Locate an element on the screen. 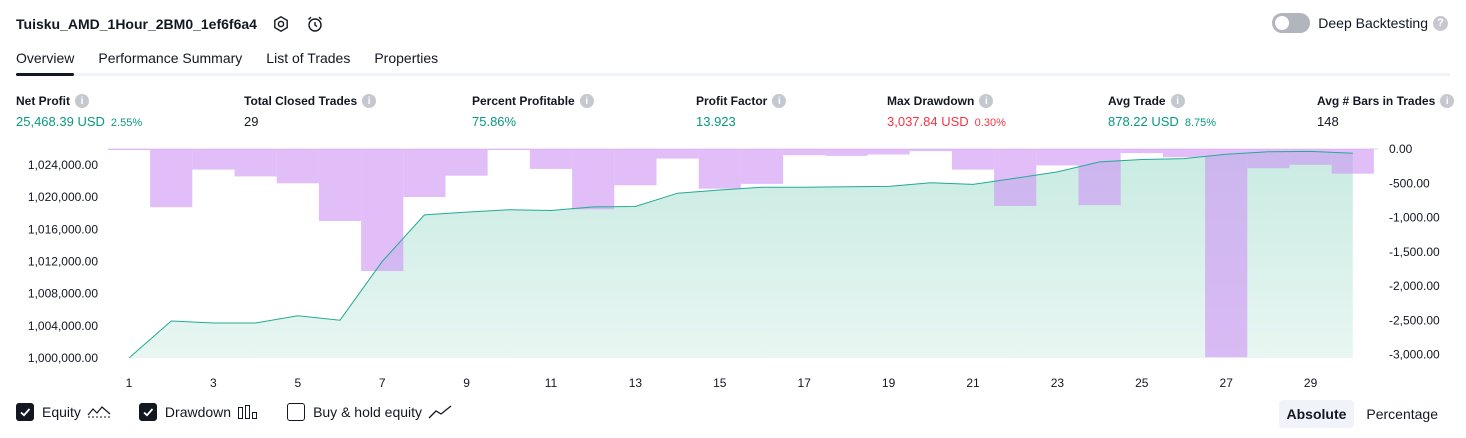 Image resolution: width=1466 pixels, height=438 pixels. tab-list-of-trades: List of Trades is located at coordinates (308, 58).